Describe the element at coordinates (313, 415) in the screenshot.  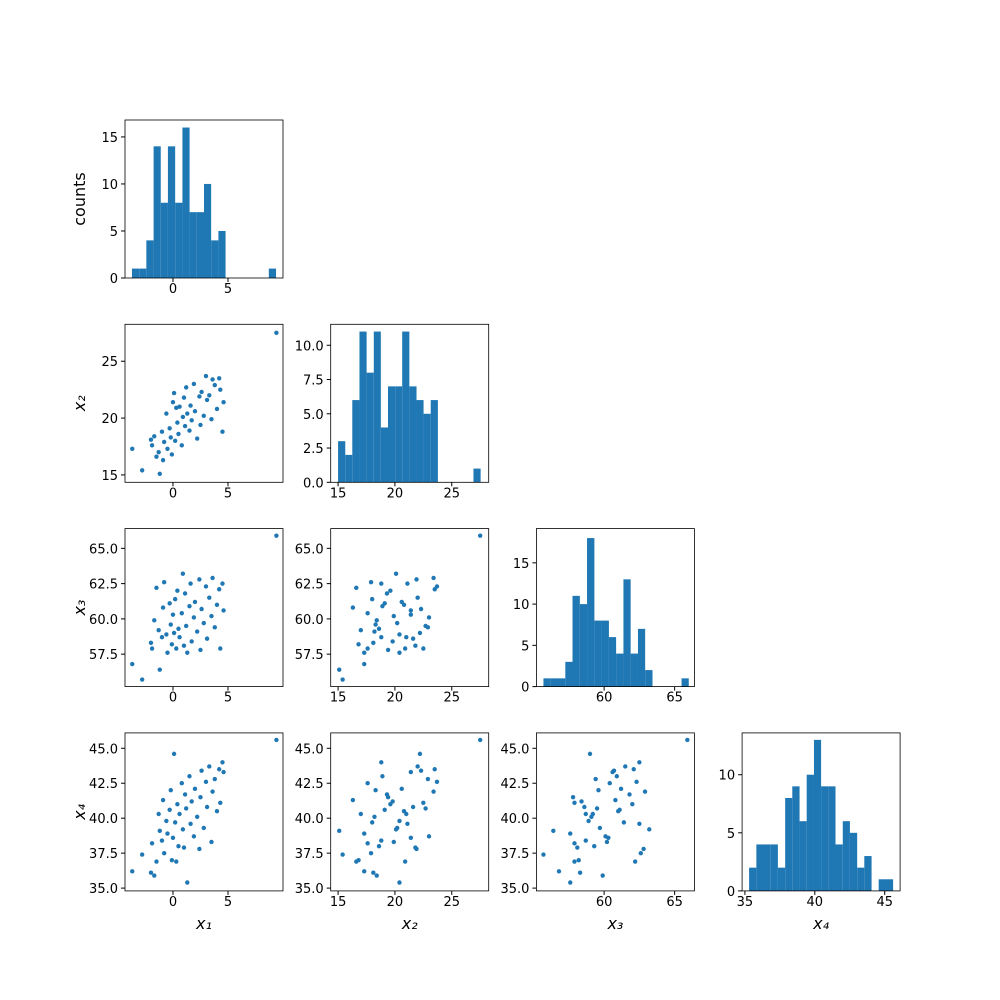
I see `y-tick-label: 5.0` at that location.